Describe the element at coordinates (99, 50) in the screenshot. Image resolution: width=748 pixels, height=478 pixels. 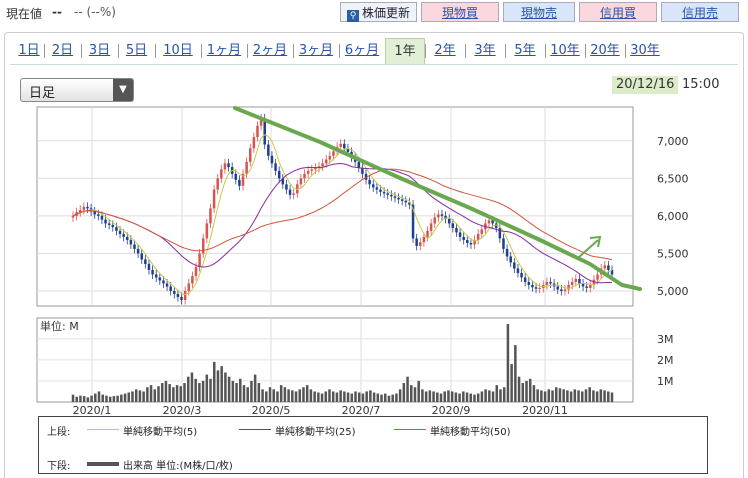
I see `tab-period: 3日` at that location.